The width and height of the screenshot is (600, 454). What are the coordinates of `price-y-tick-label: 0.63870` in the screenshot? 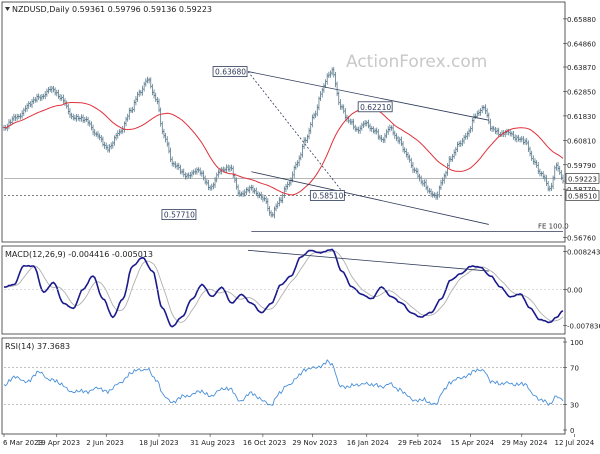 It's located at (581, 68).